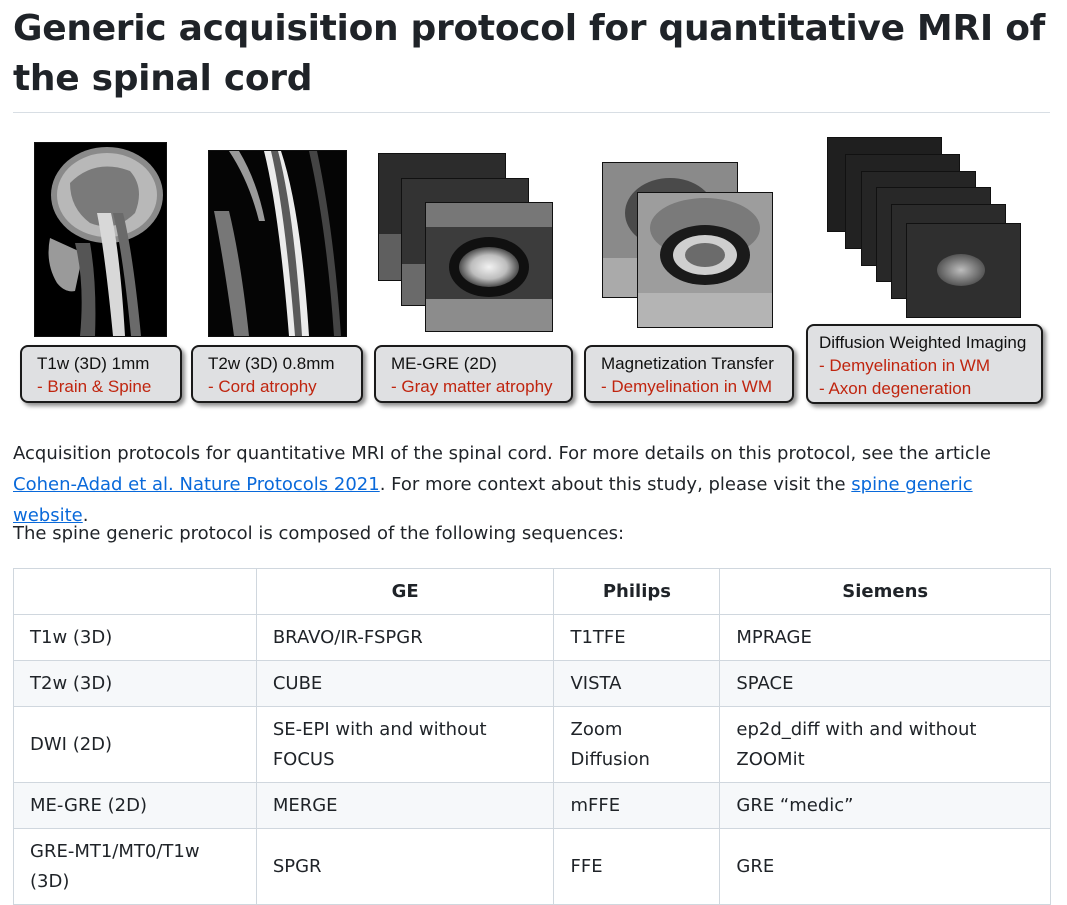 Image resolution: width=1067 pixels, height=905 pixels. Describe the element at coordinates (135, 744) in the screenshot. I see `table-cell: DWI (2D)` at that location.